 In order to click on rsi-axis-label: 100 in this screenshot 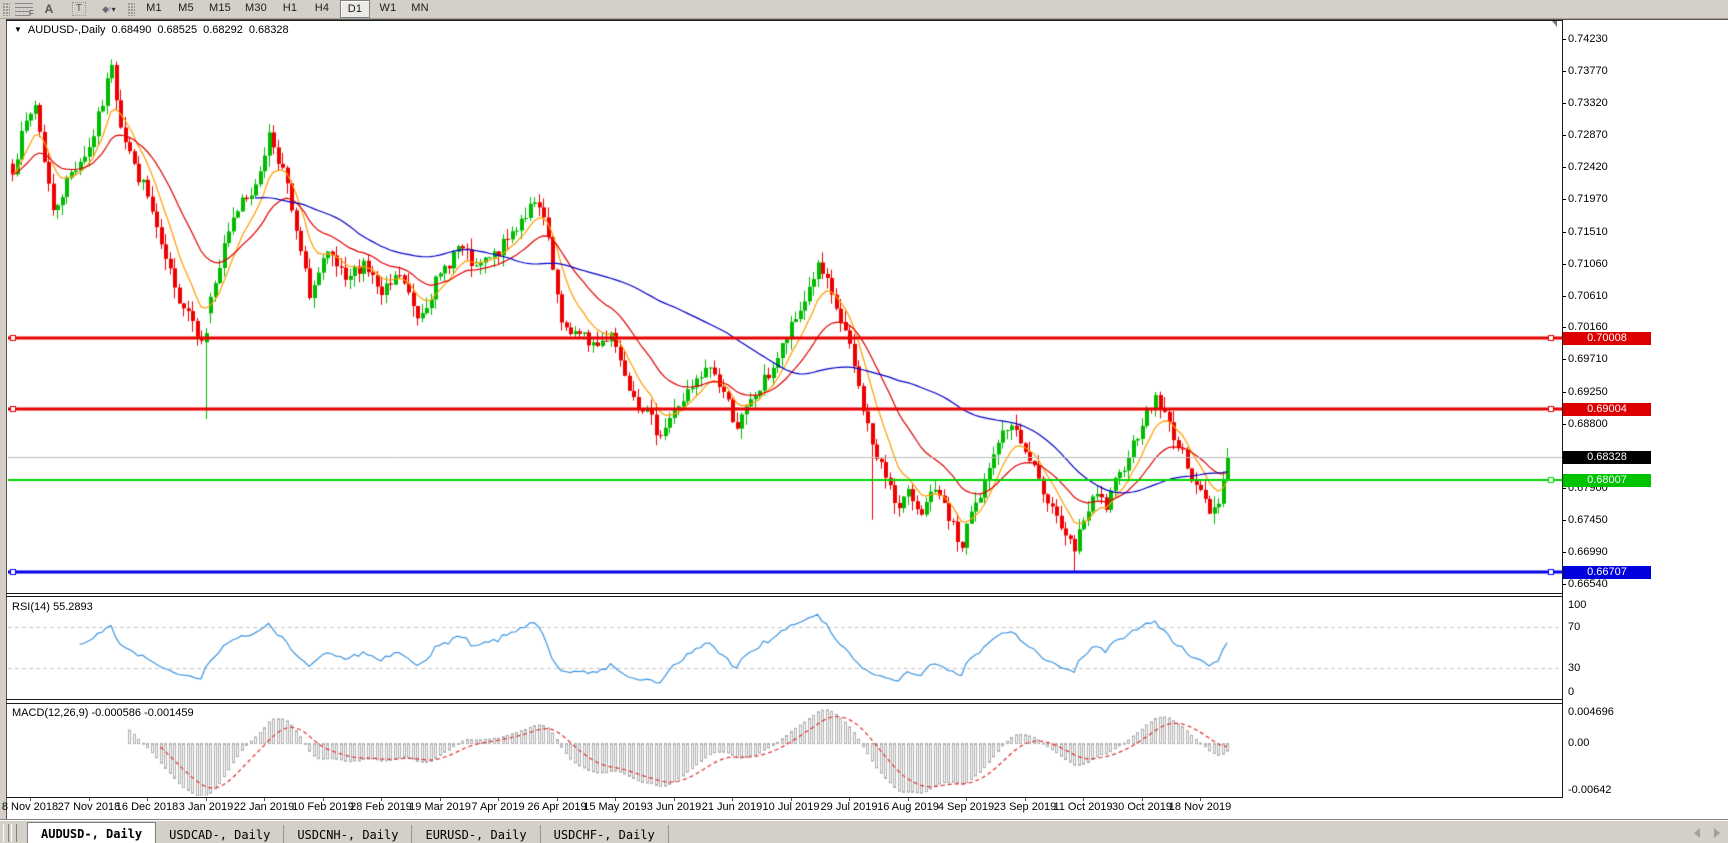, I will do `click(1577, 605)`.